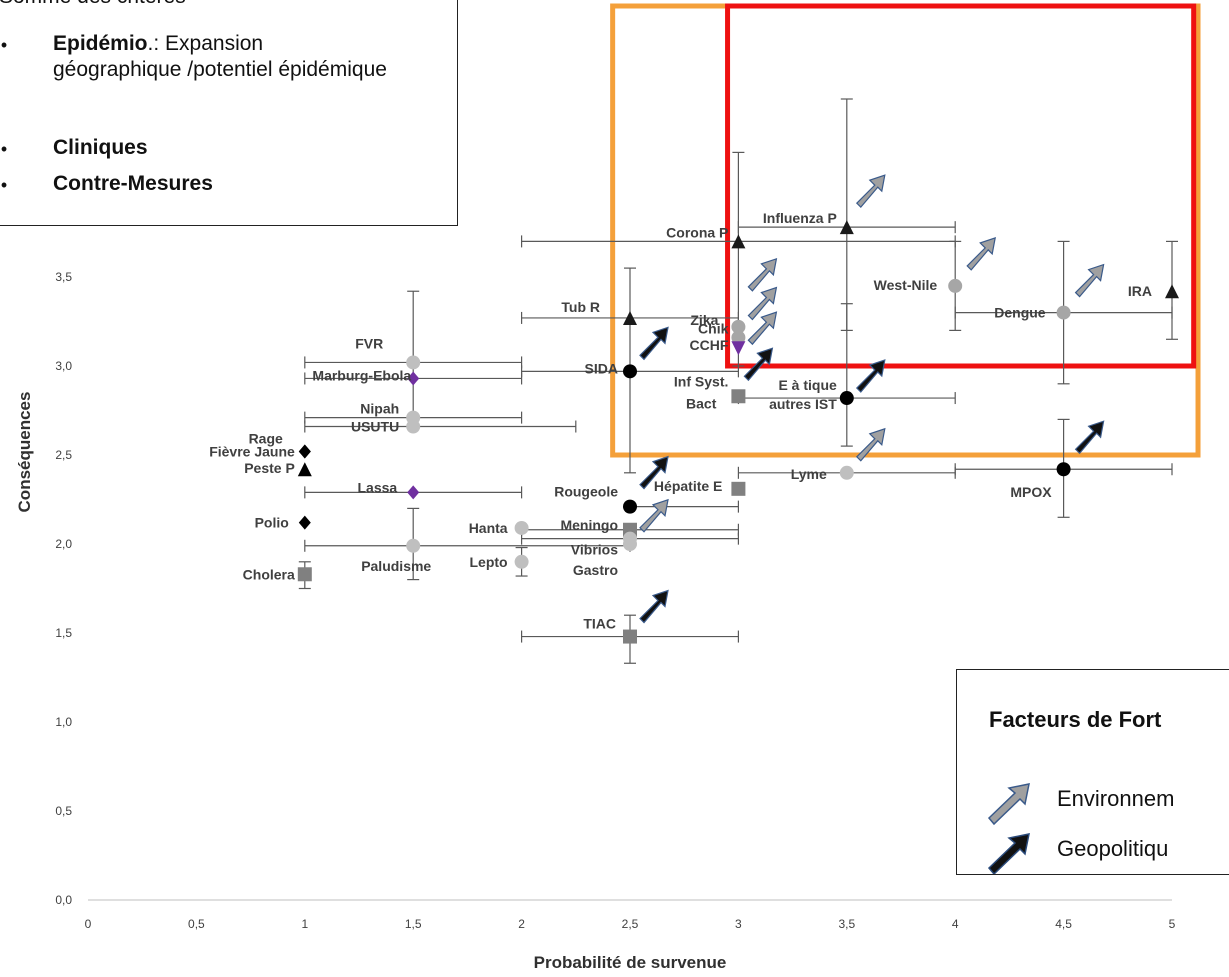  I want to click on marker-gastro, so click(630, 544).